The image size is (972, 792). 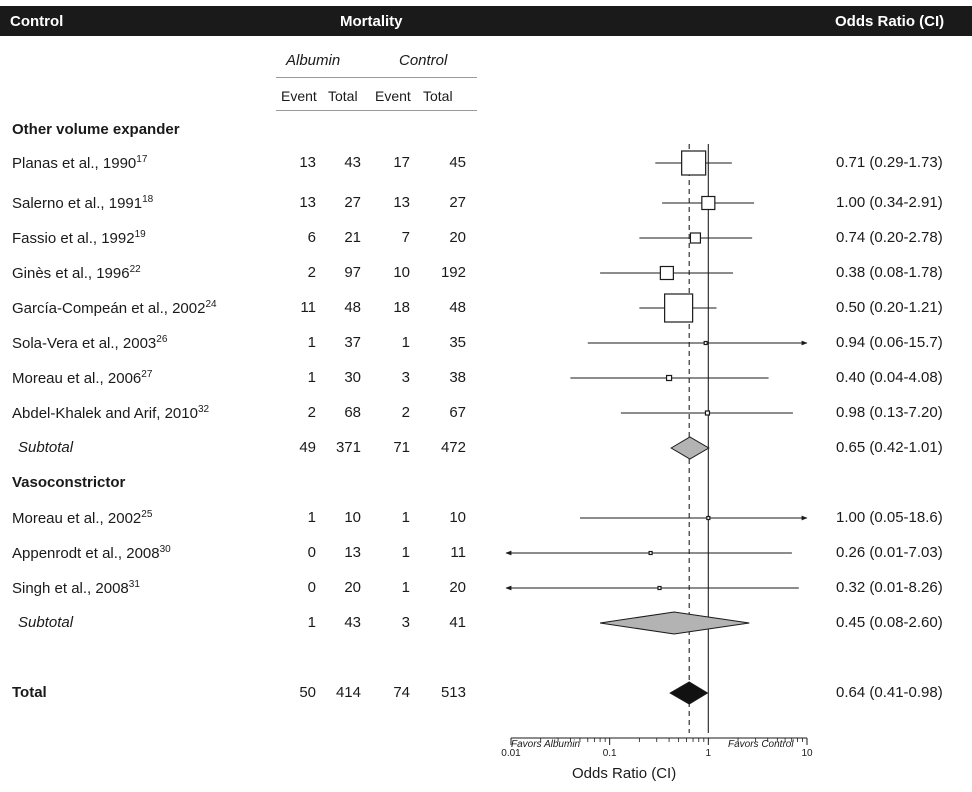 I want to click on albumin-event-value: 49, so click(x=307, y=447).